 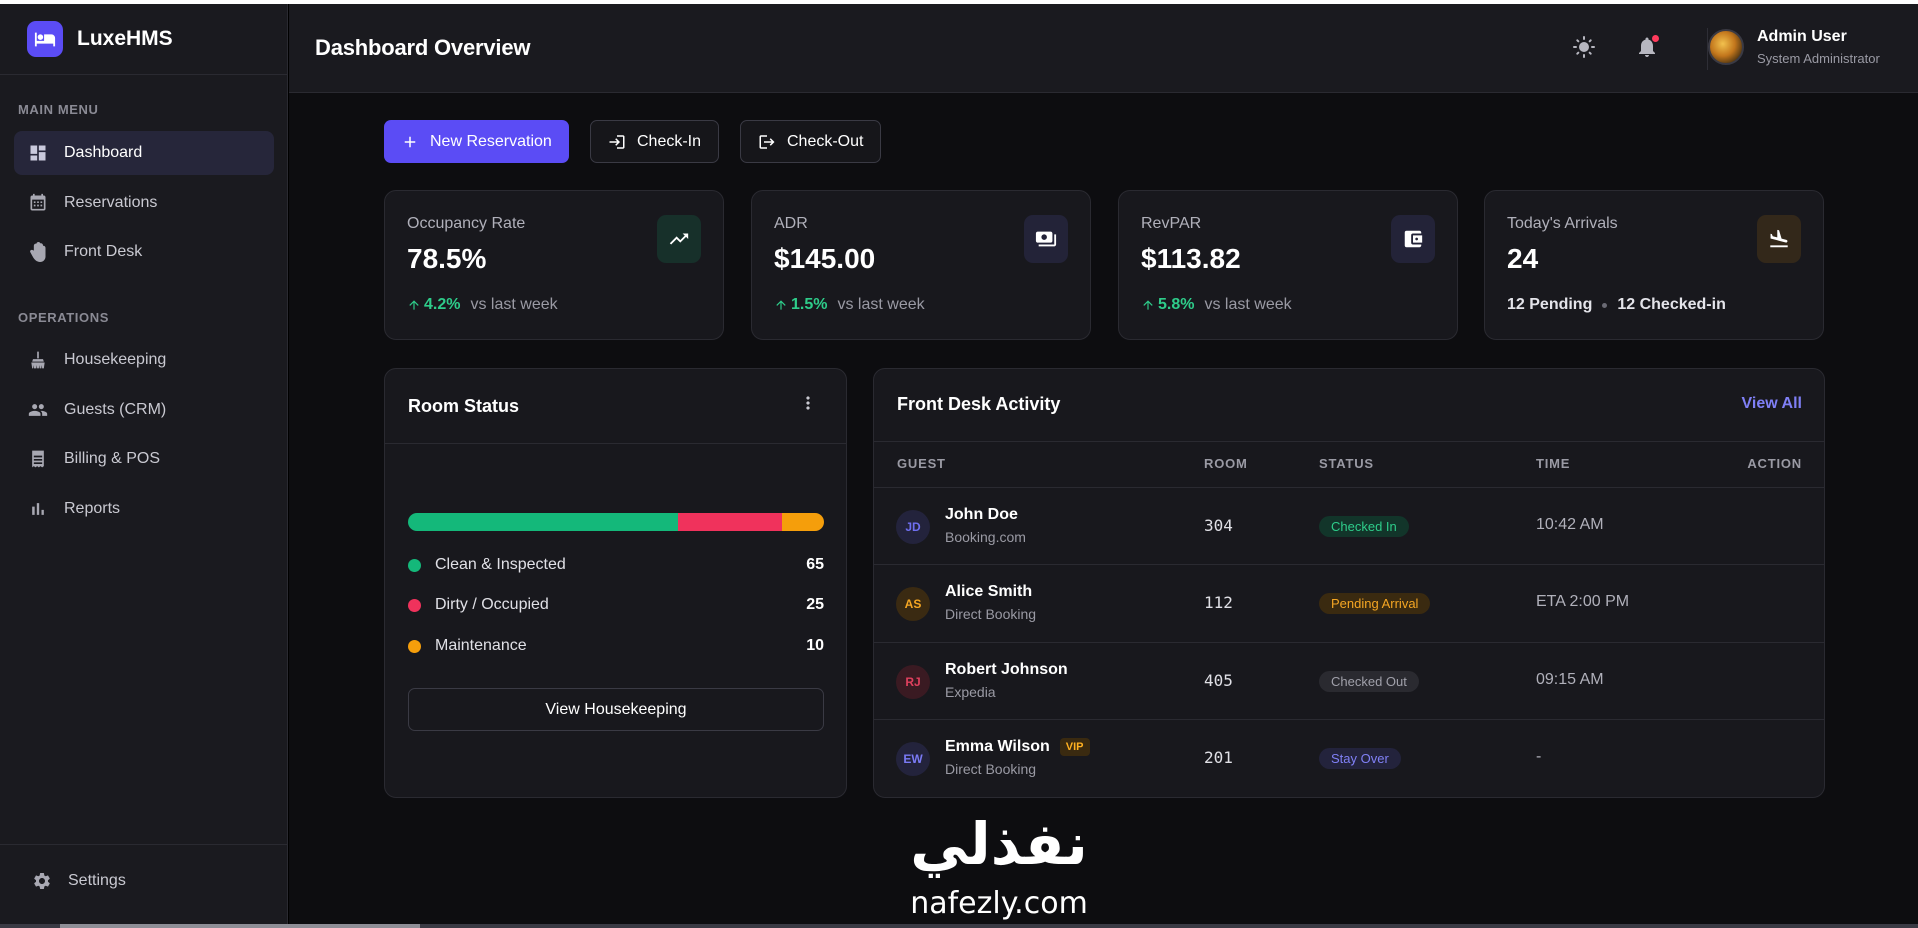 I want to click on status-badge: Checked Out, so click(x=1369, y=681).